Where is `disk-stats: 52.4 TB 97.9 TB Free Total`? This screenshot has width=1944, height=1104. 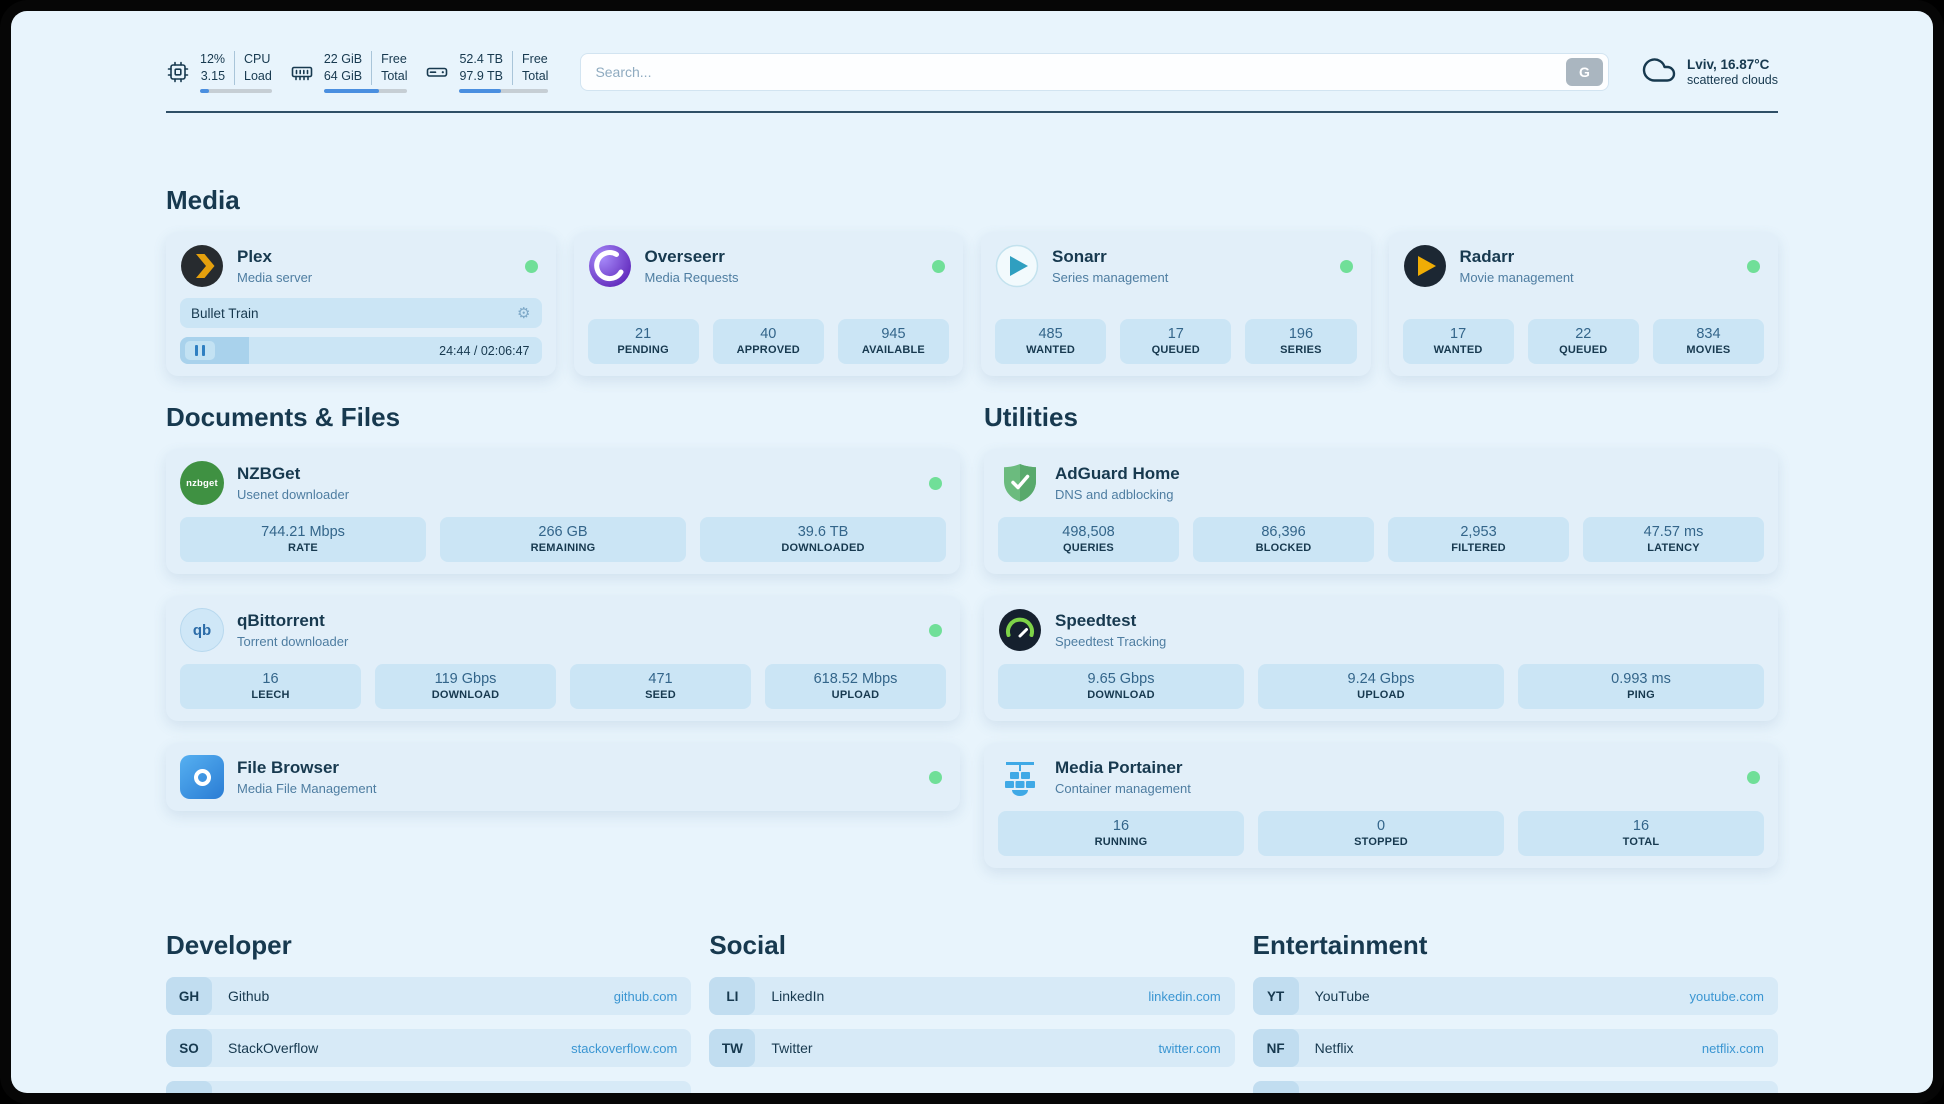 disk-stats: 52.4 TB 97.9 TB Free Total is located at coordinates (504, 72).